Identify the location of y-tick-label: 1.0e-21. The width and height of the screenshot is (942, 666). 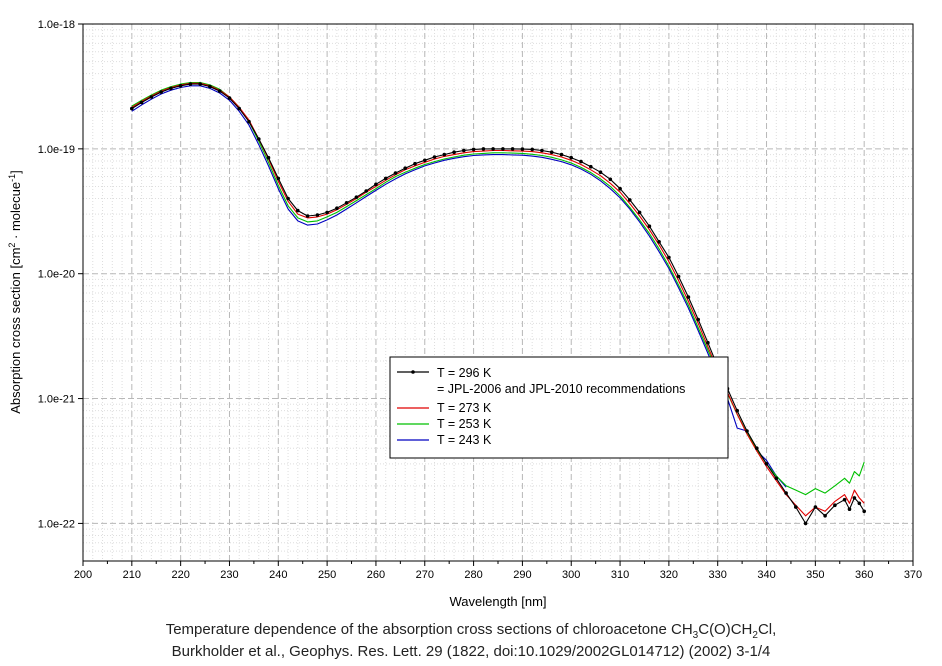
(56, 400).